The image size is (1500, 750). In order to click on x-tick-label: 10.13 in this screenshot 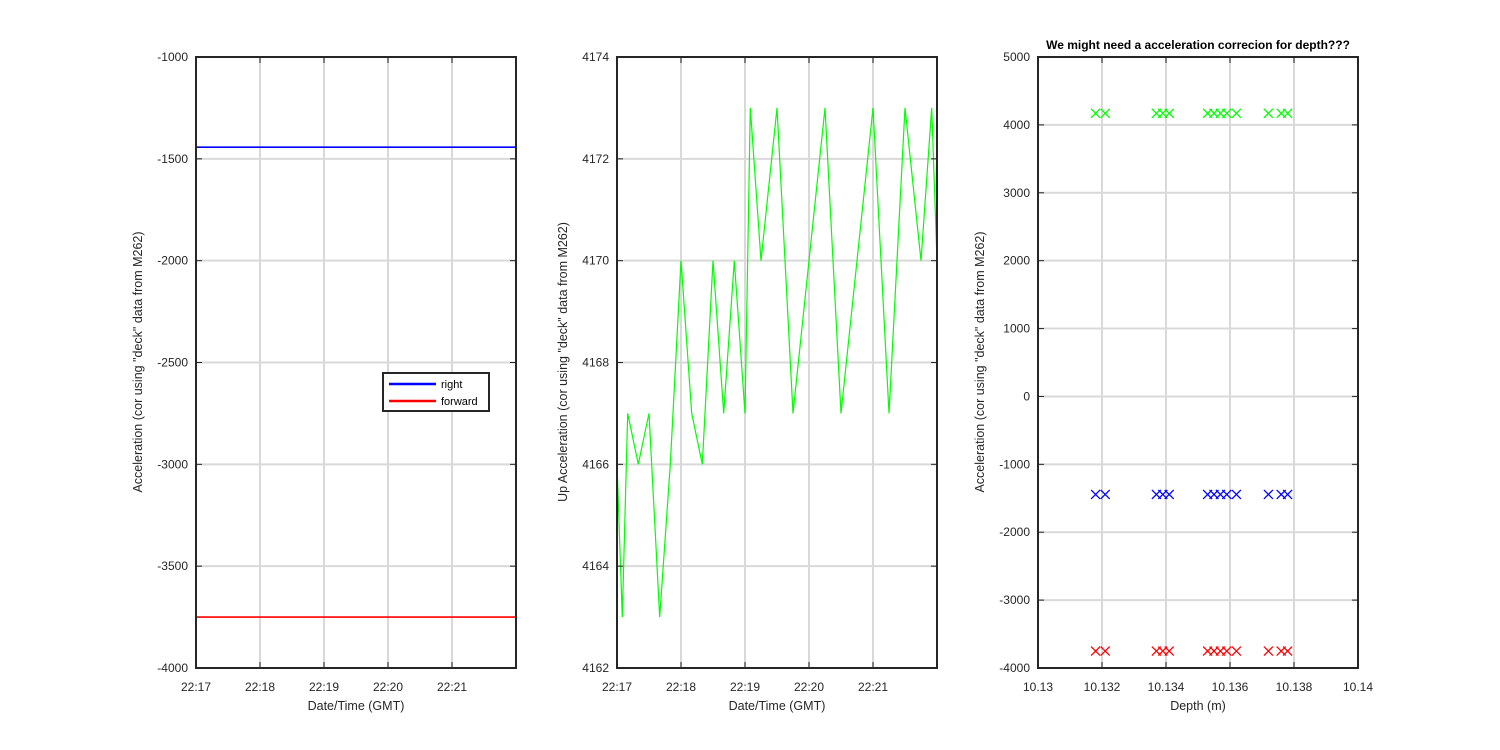, I will do `click(1038, 687)`.